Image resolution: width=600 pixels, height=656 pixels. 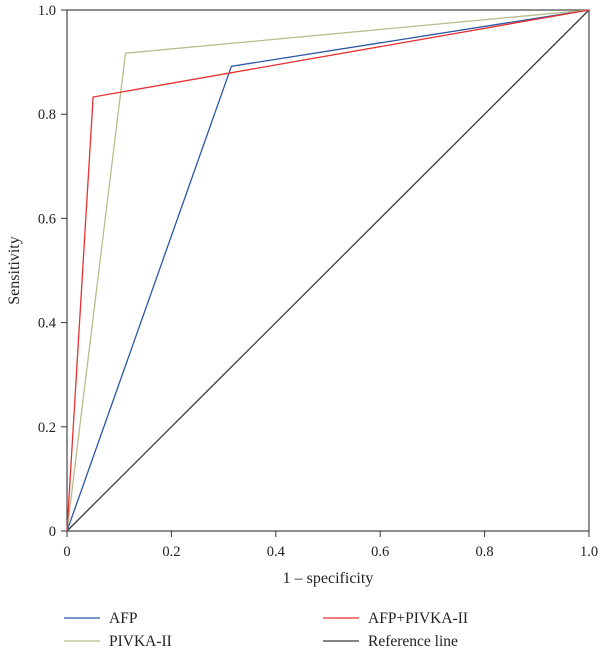 I want to click on x-tick-label: 1.0, so click(x=589, y=552).